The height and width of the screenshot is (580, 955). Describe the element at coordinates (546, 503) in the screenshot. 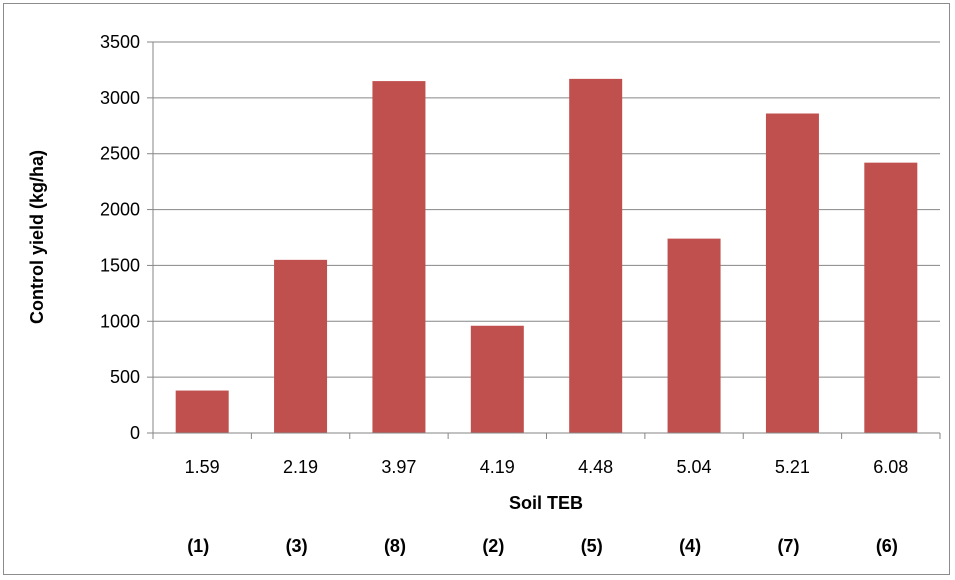

I see `x-axis-title: Soil TEB` at that location.